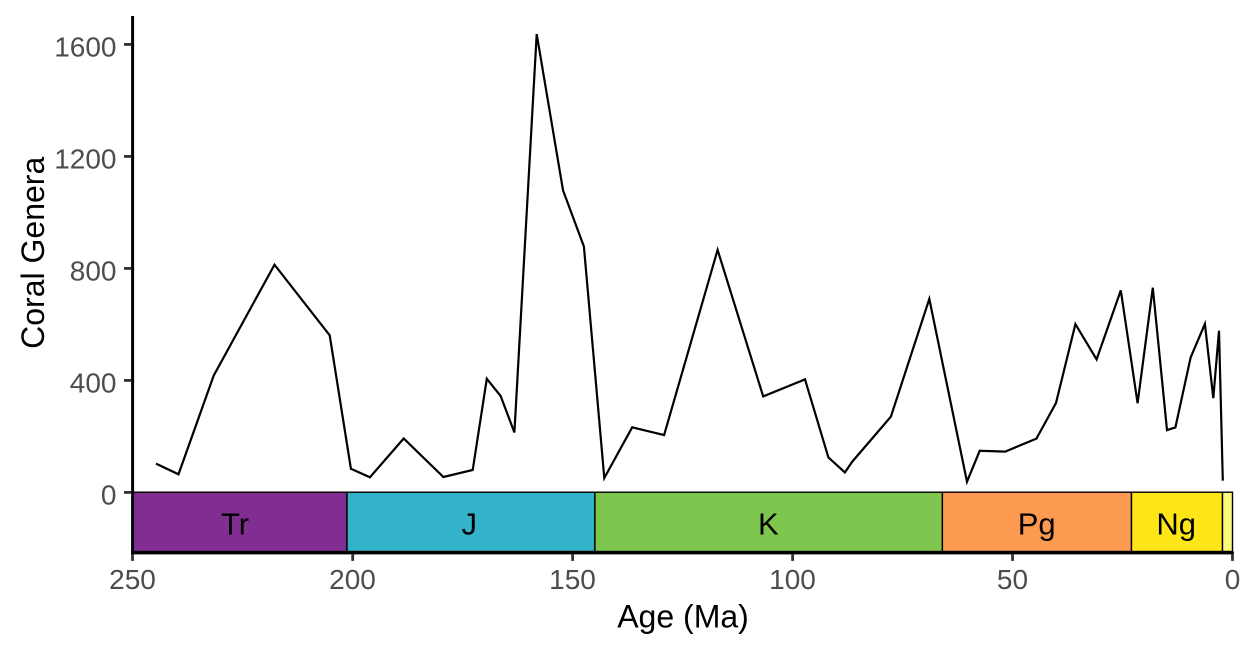  Describe the element at coordinates (1037, 524) in the screenshot. I see `svg-text: Pg` at that location.